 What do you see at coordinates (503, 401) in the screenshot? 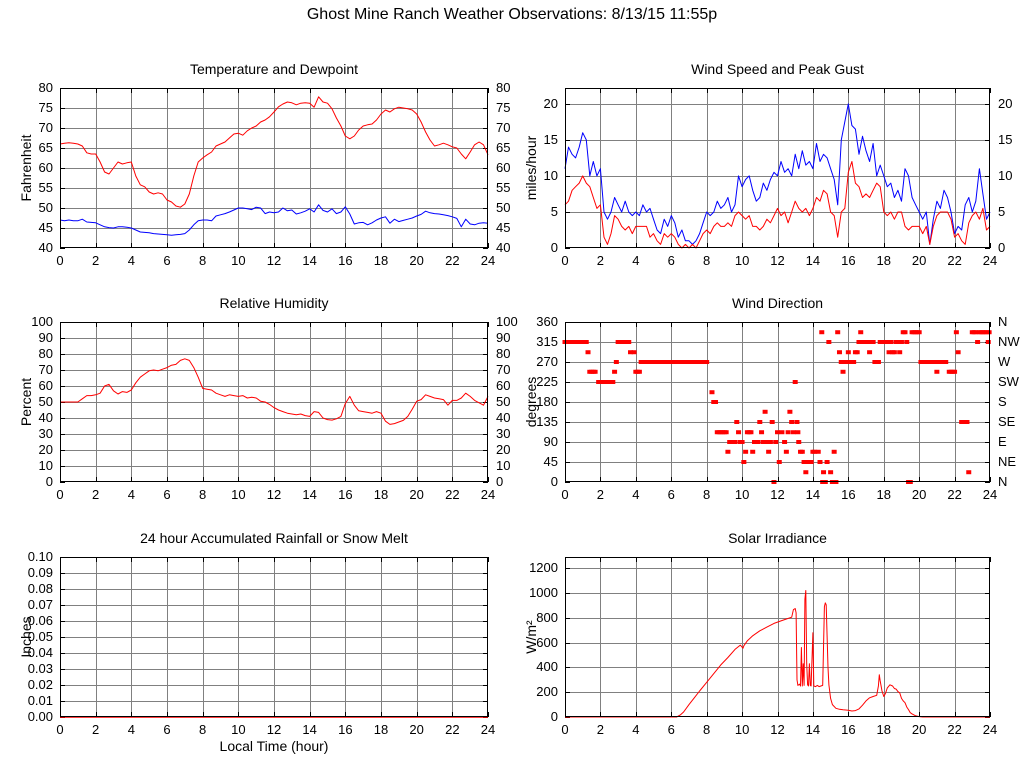
I see `right-tick-label: 50` at bounding box center [503, 401].